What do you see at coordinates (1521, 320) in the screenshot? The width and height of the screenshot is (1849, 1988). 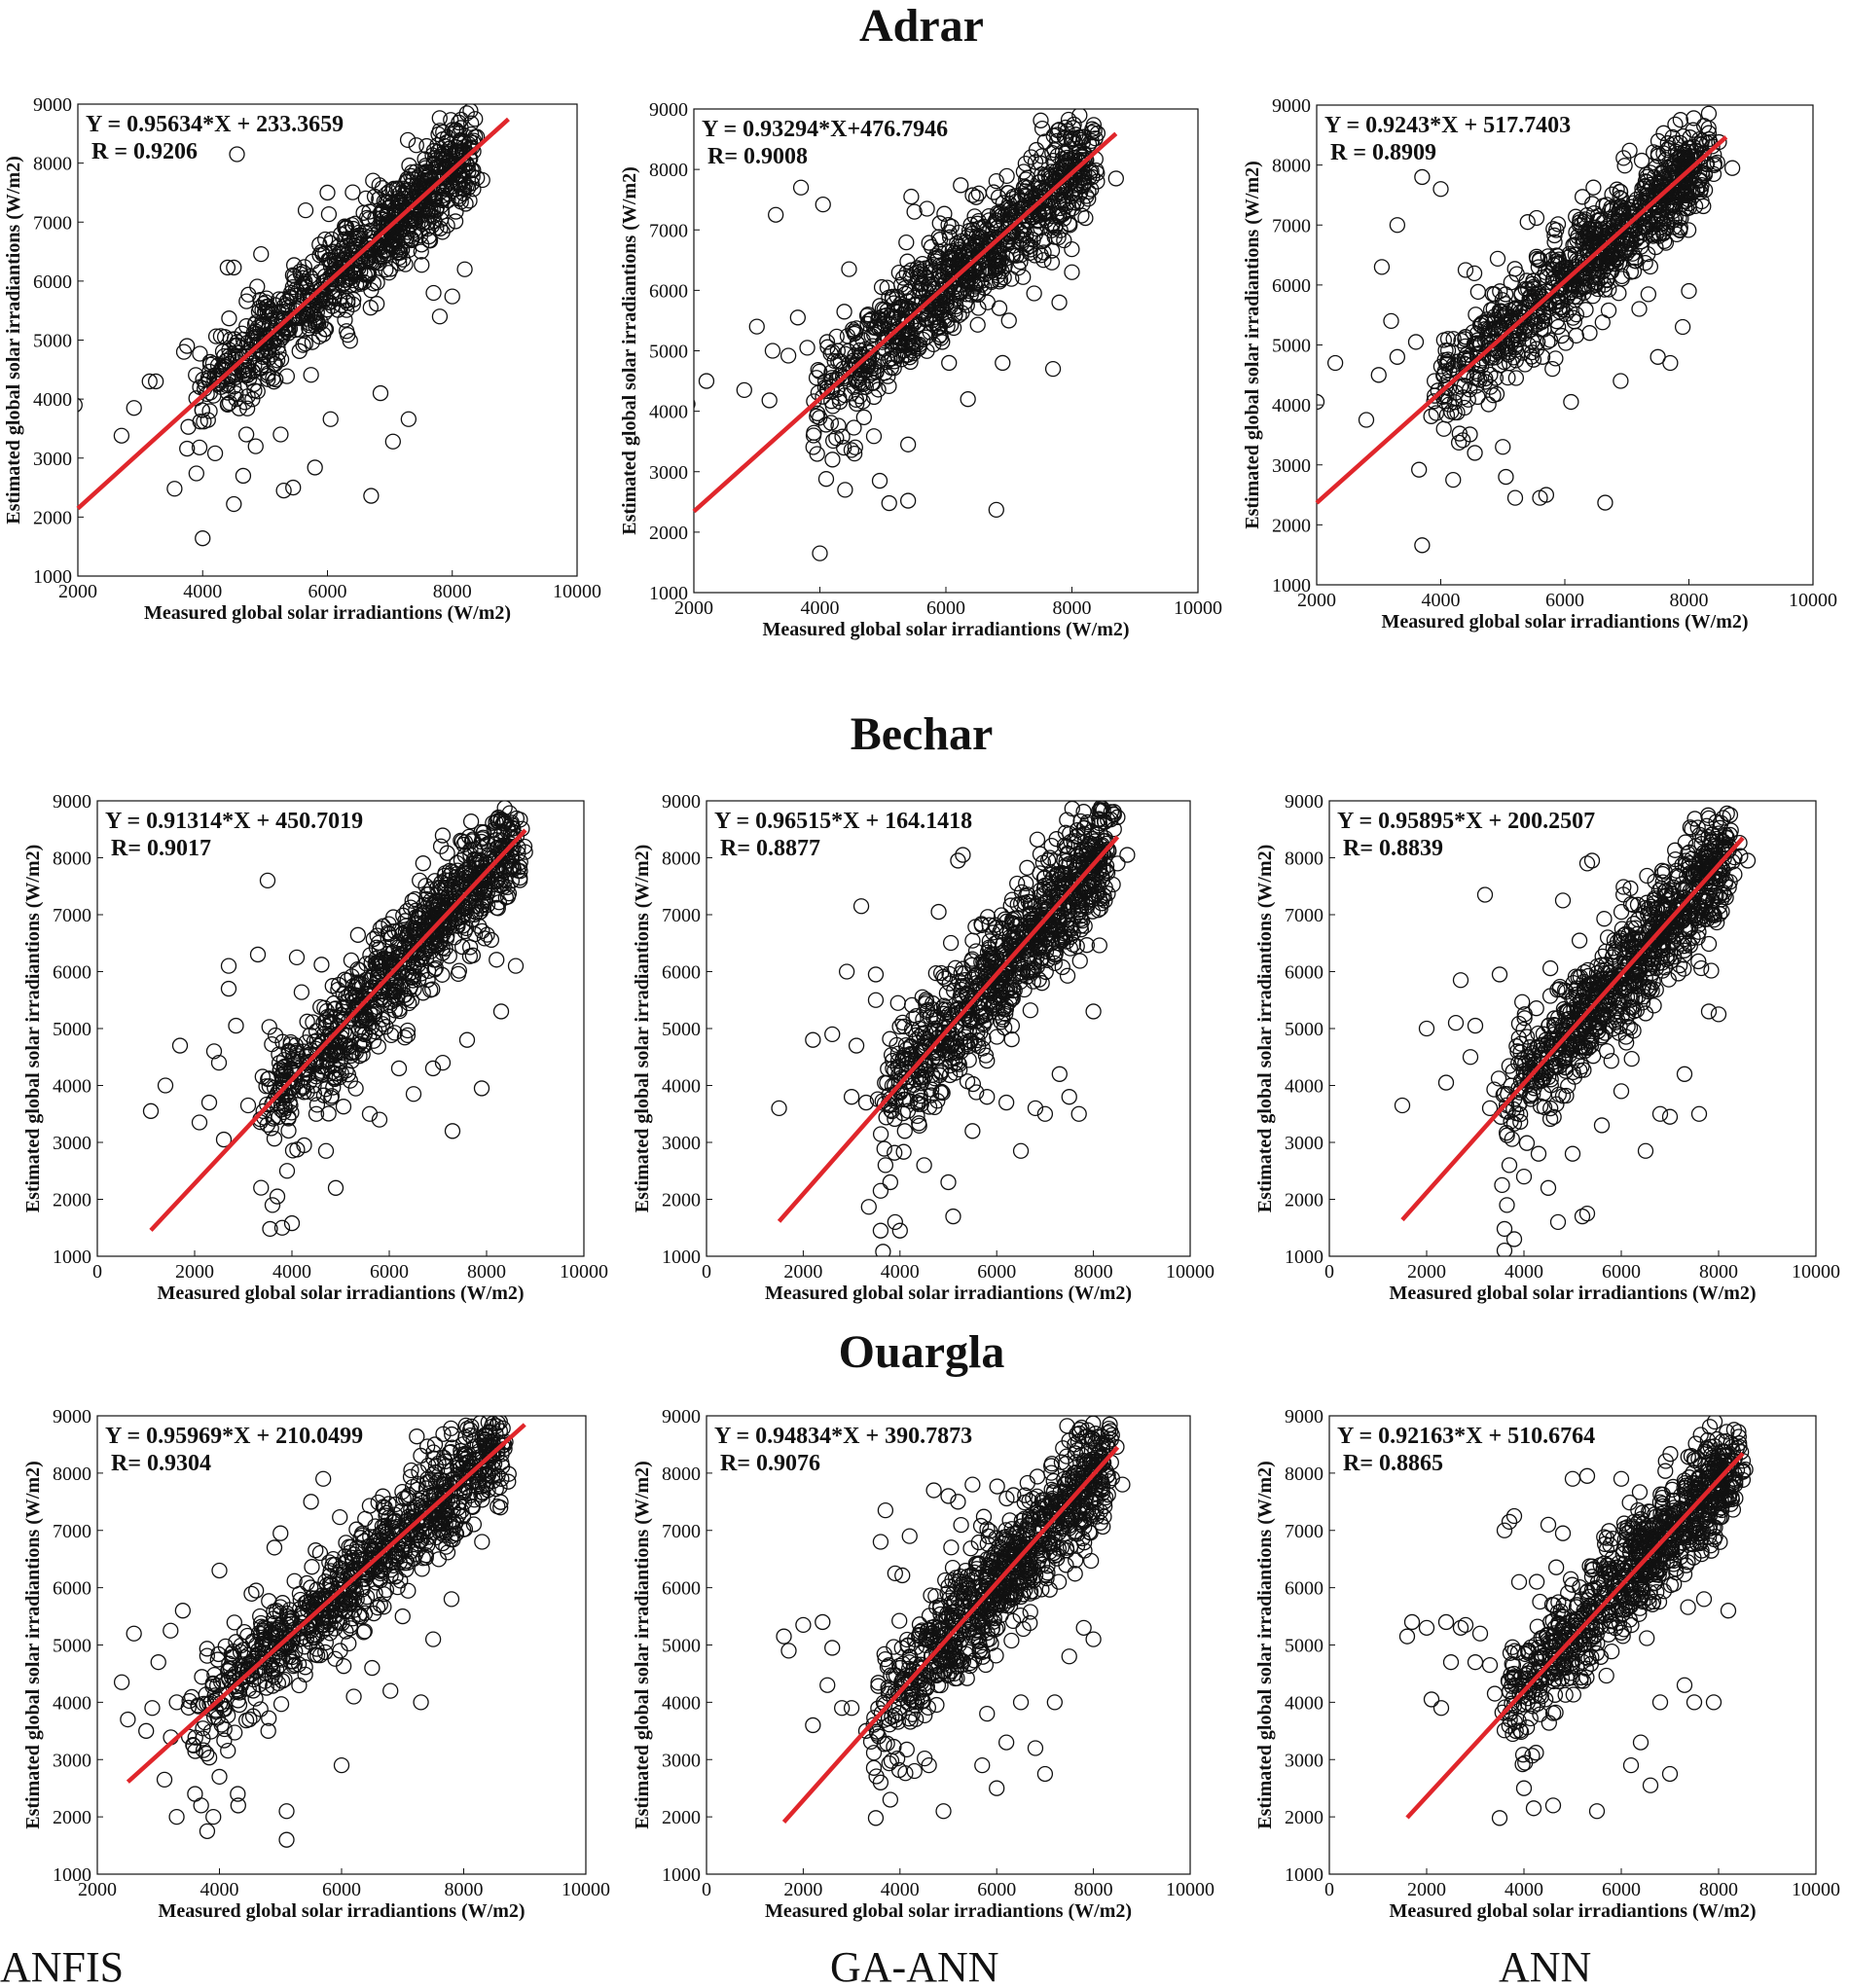 I see `regression-line` at bounding box center [1521, 320].